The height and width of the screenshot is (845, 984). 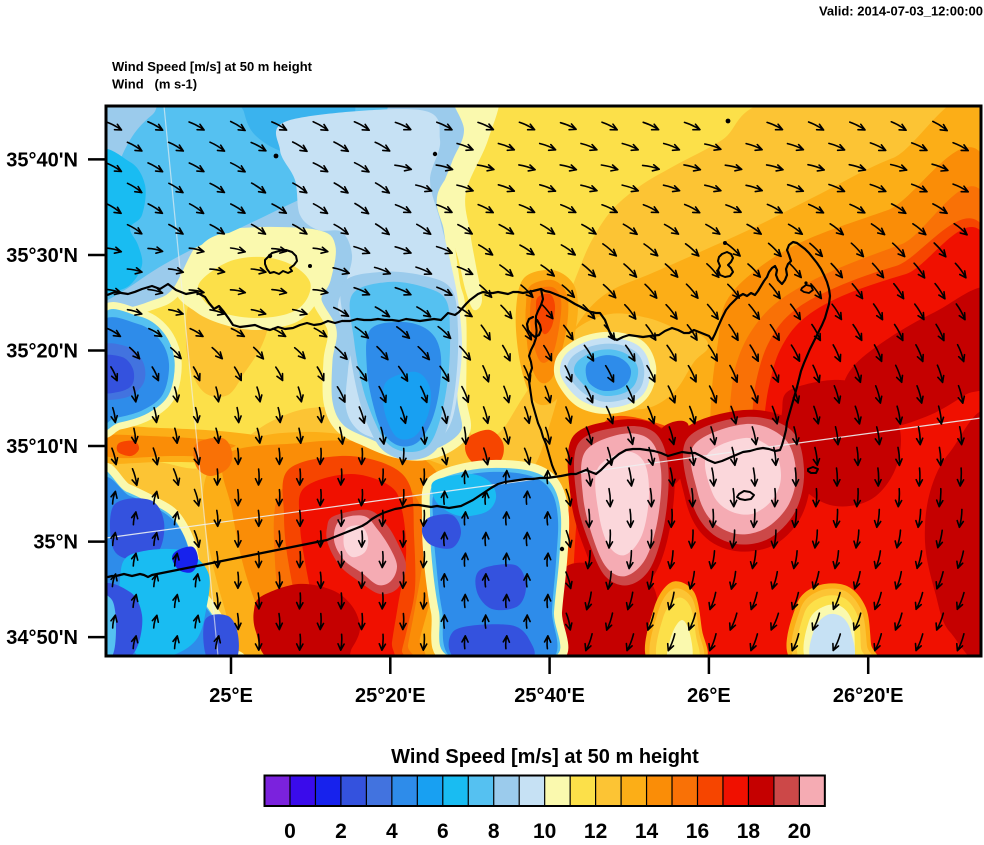 I want to click on svg-text: Wind (m s-1), so click(x=154, y=84).